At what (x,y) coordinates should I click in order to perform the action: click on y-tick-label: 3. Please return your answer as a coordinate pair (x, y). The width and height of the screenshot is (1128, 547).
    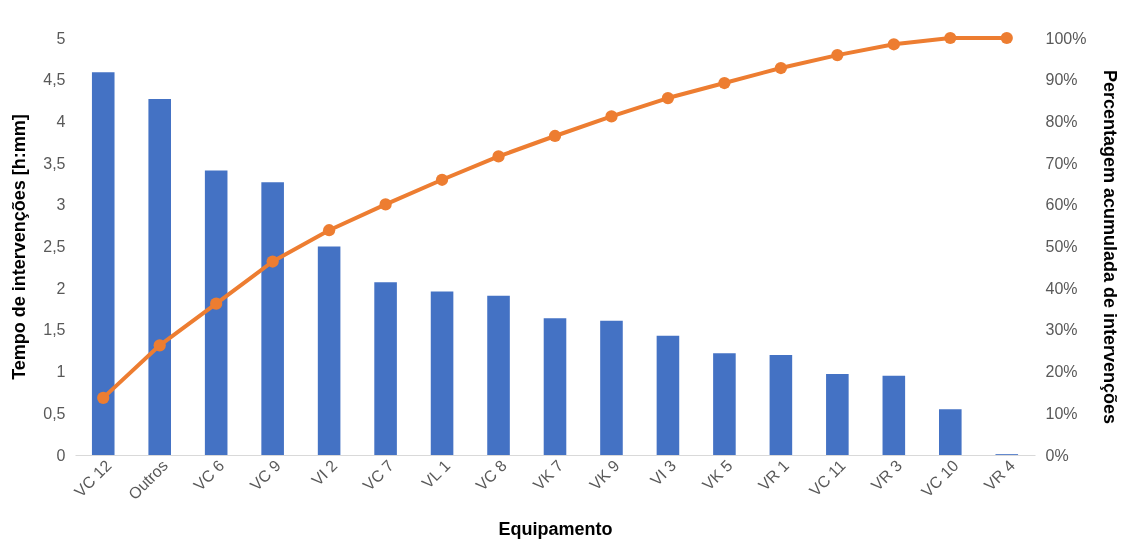
    Looking at the image, I should click on (61, 205).